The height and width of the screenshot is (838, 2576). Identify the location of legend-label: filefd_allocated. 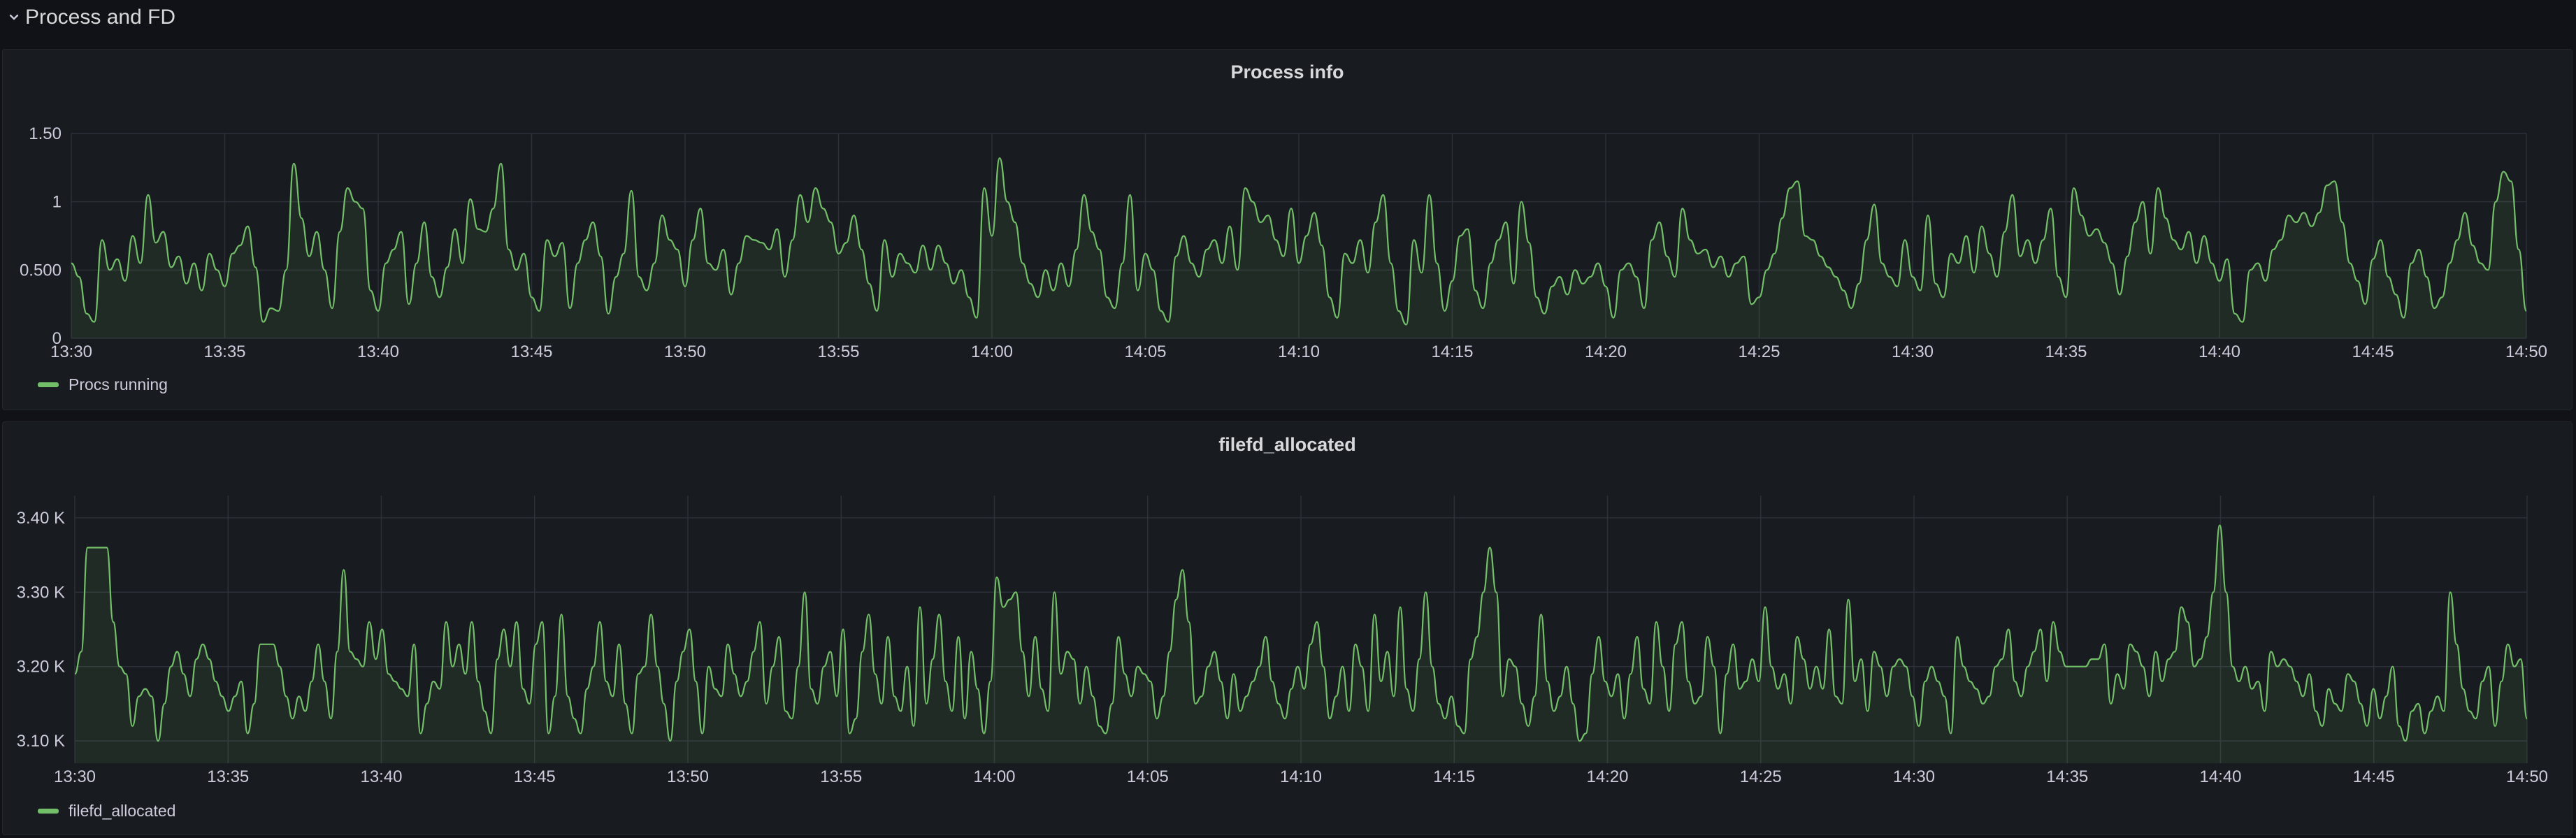
(122, 811).